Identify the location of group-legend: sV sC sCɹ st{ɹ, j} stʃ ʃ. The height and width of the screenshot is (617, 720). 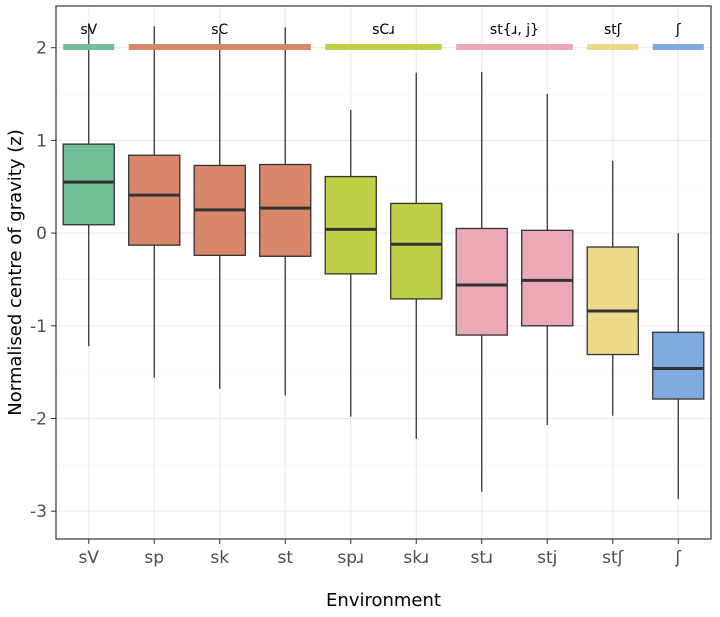
(383, 36).